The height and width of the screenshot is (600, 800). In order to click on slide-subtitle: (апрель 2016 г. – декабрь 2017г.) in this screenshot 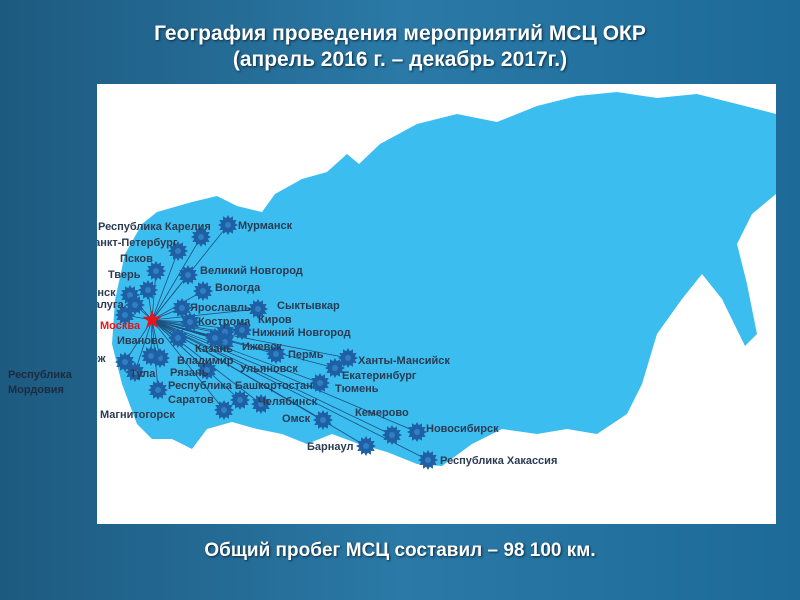, I will do `click(400, 59)`.